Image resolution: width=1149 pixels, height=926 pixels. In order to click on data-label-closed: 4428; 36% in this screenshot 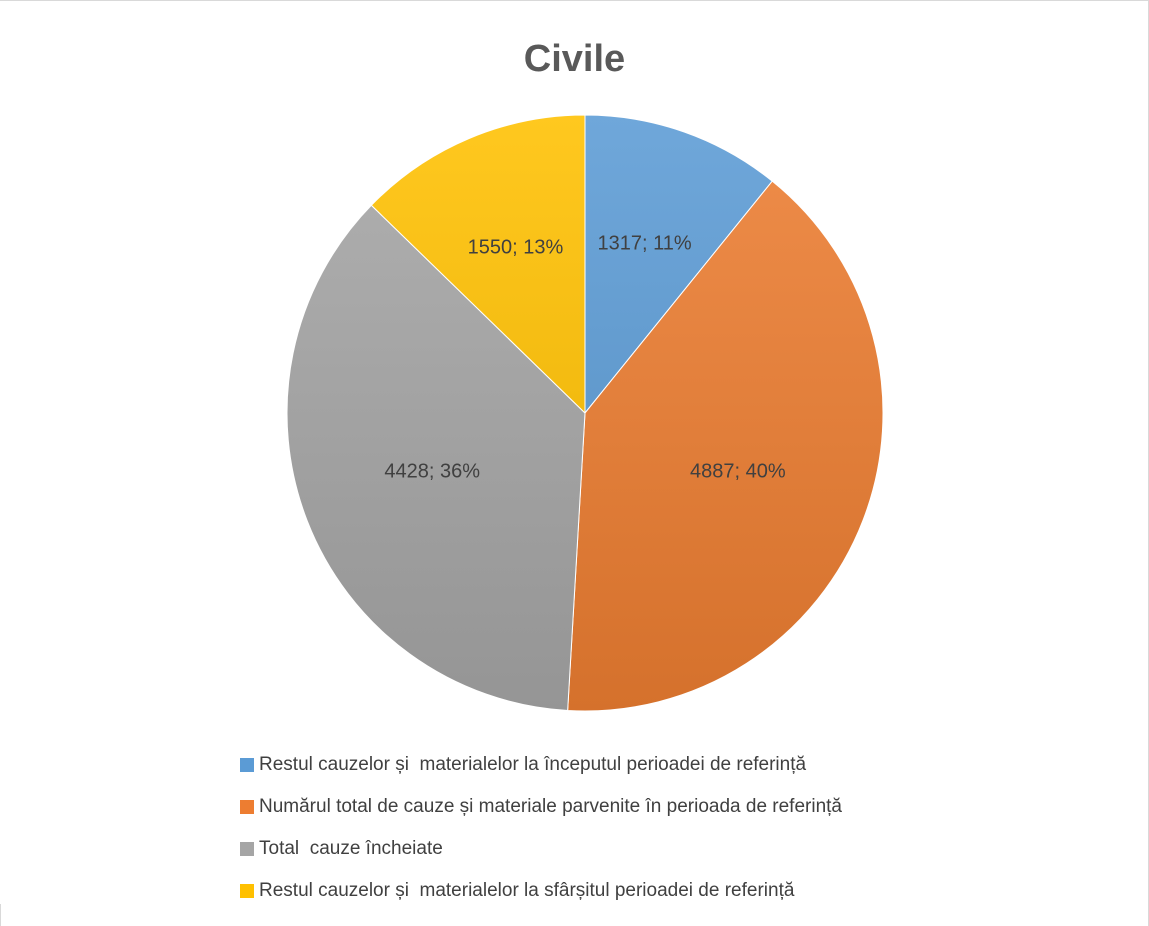, I will do `click(432, 472)`.